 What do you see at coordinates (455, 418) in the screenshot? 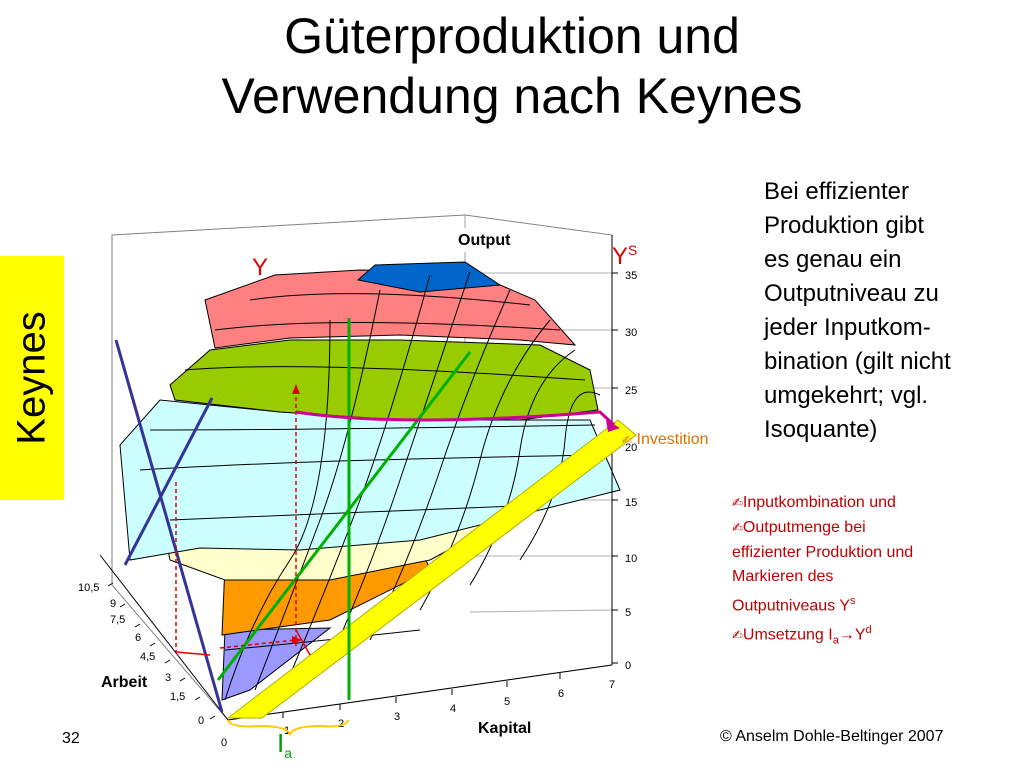
I see `isoquant-line` at bounding box center [455, 418].